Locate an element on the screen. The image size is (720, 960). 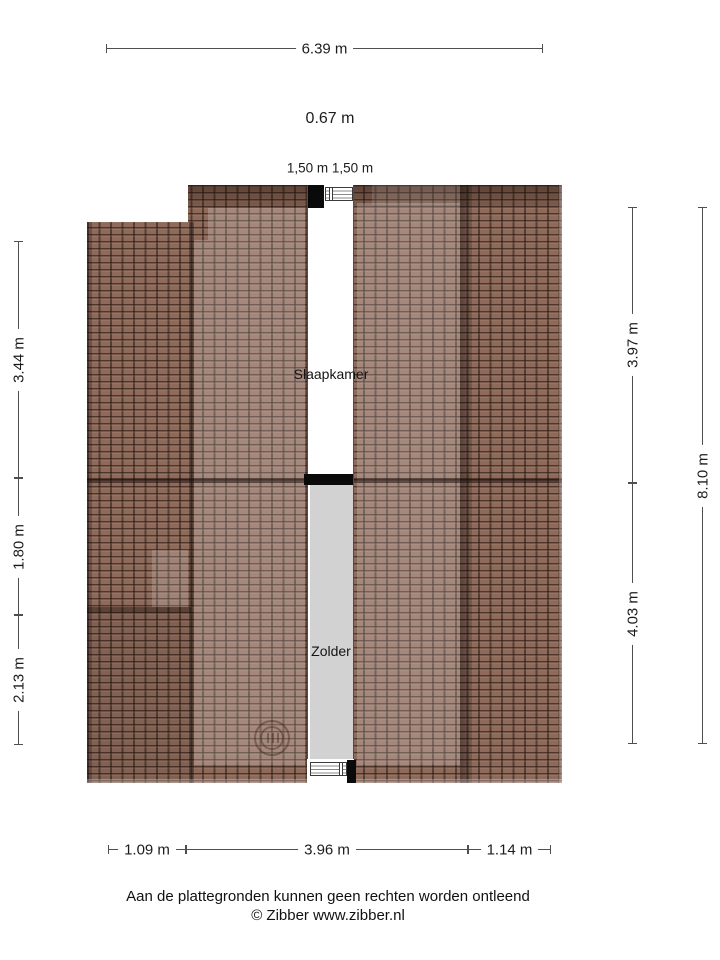
dim-label-bottom-2: 3.96 m is located at coordinates (327, 849).